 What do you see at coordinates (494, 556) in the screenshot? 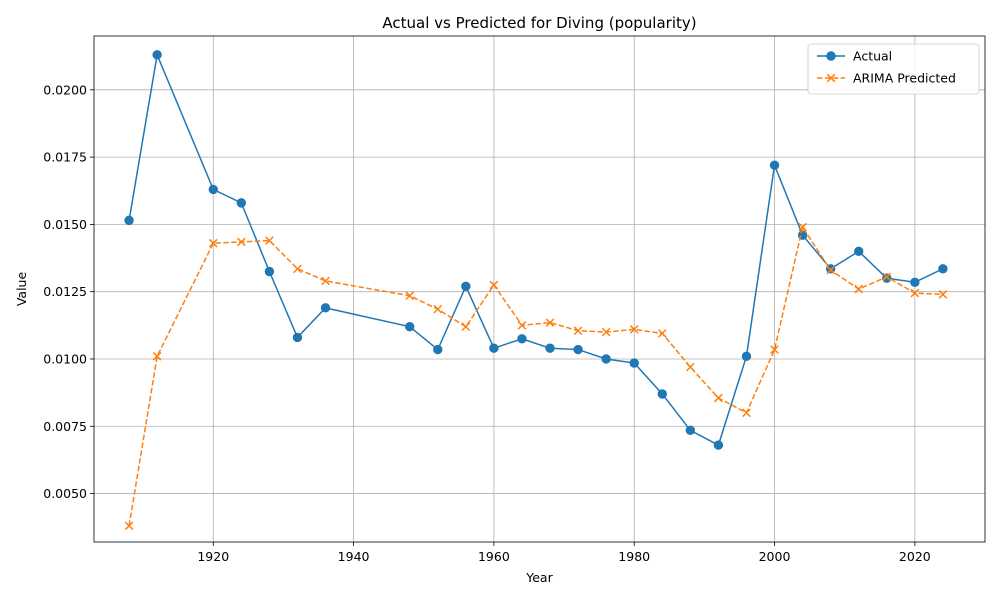
I see `x-tick-label: 1960` at bounding box center [494, 556].